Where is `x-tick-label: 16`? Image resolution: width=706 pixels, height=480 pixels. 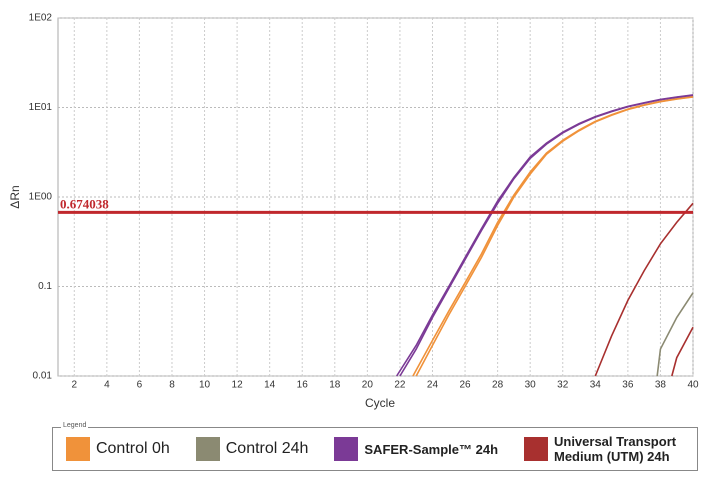 x-tick-label: 16 is located at coordinates (303, 385).